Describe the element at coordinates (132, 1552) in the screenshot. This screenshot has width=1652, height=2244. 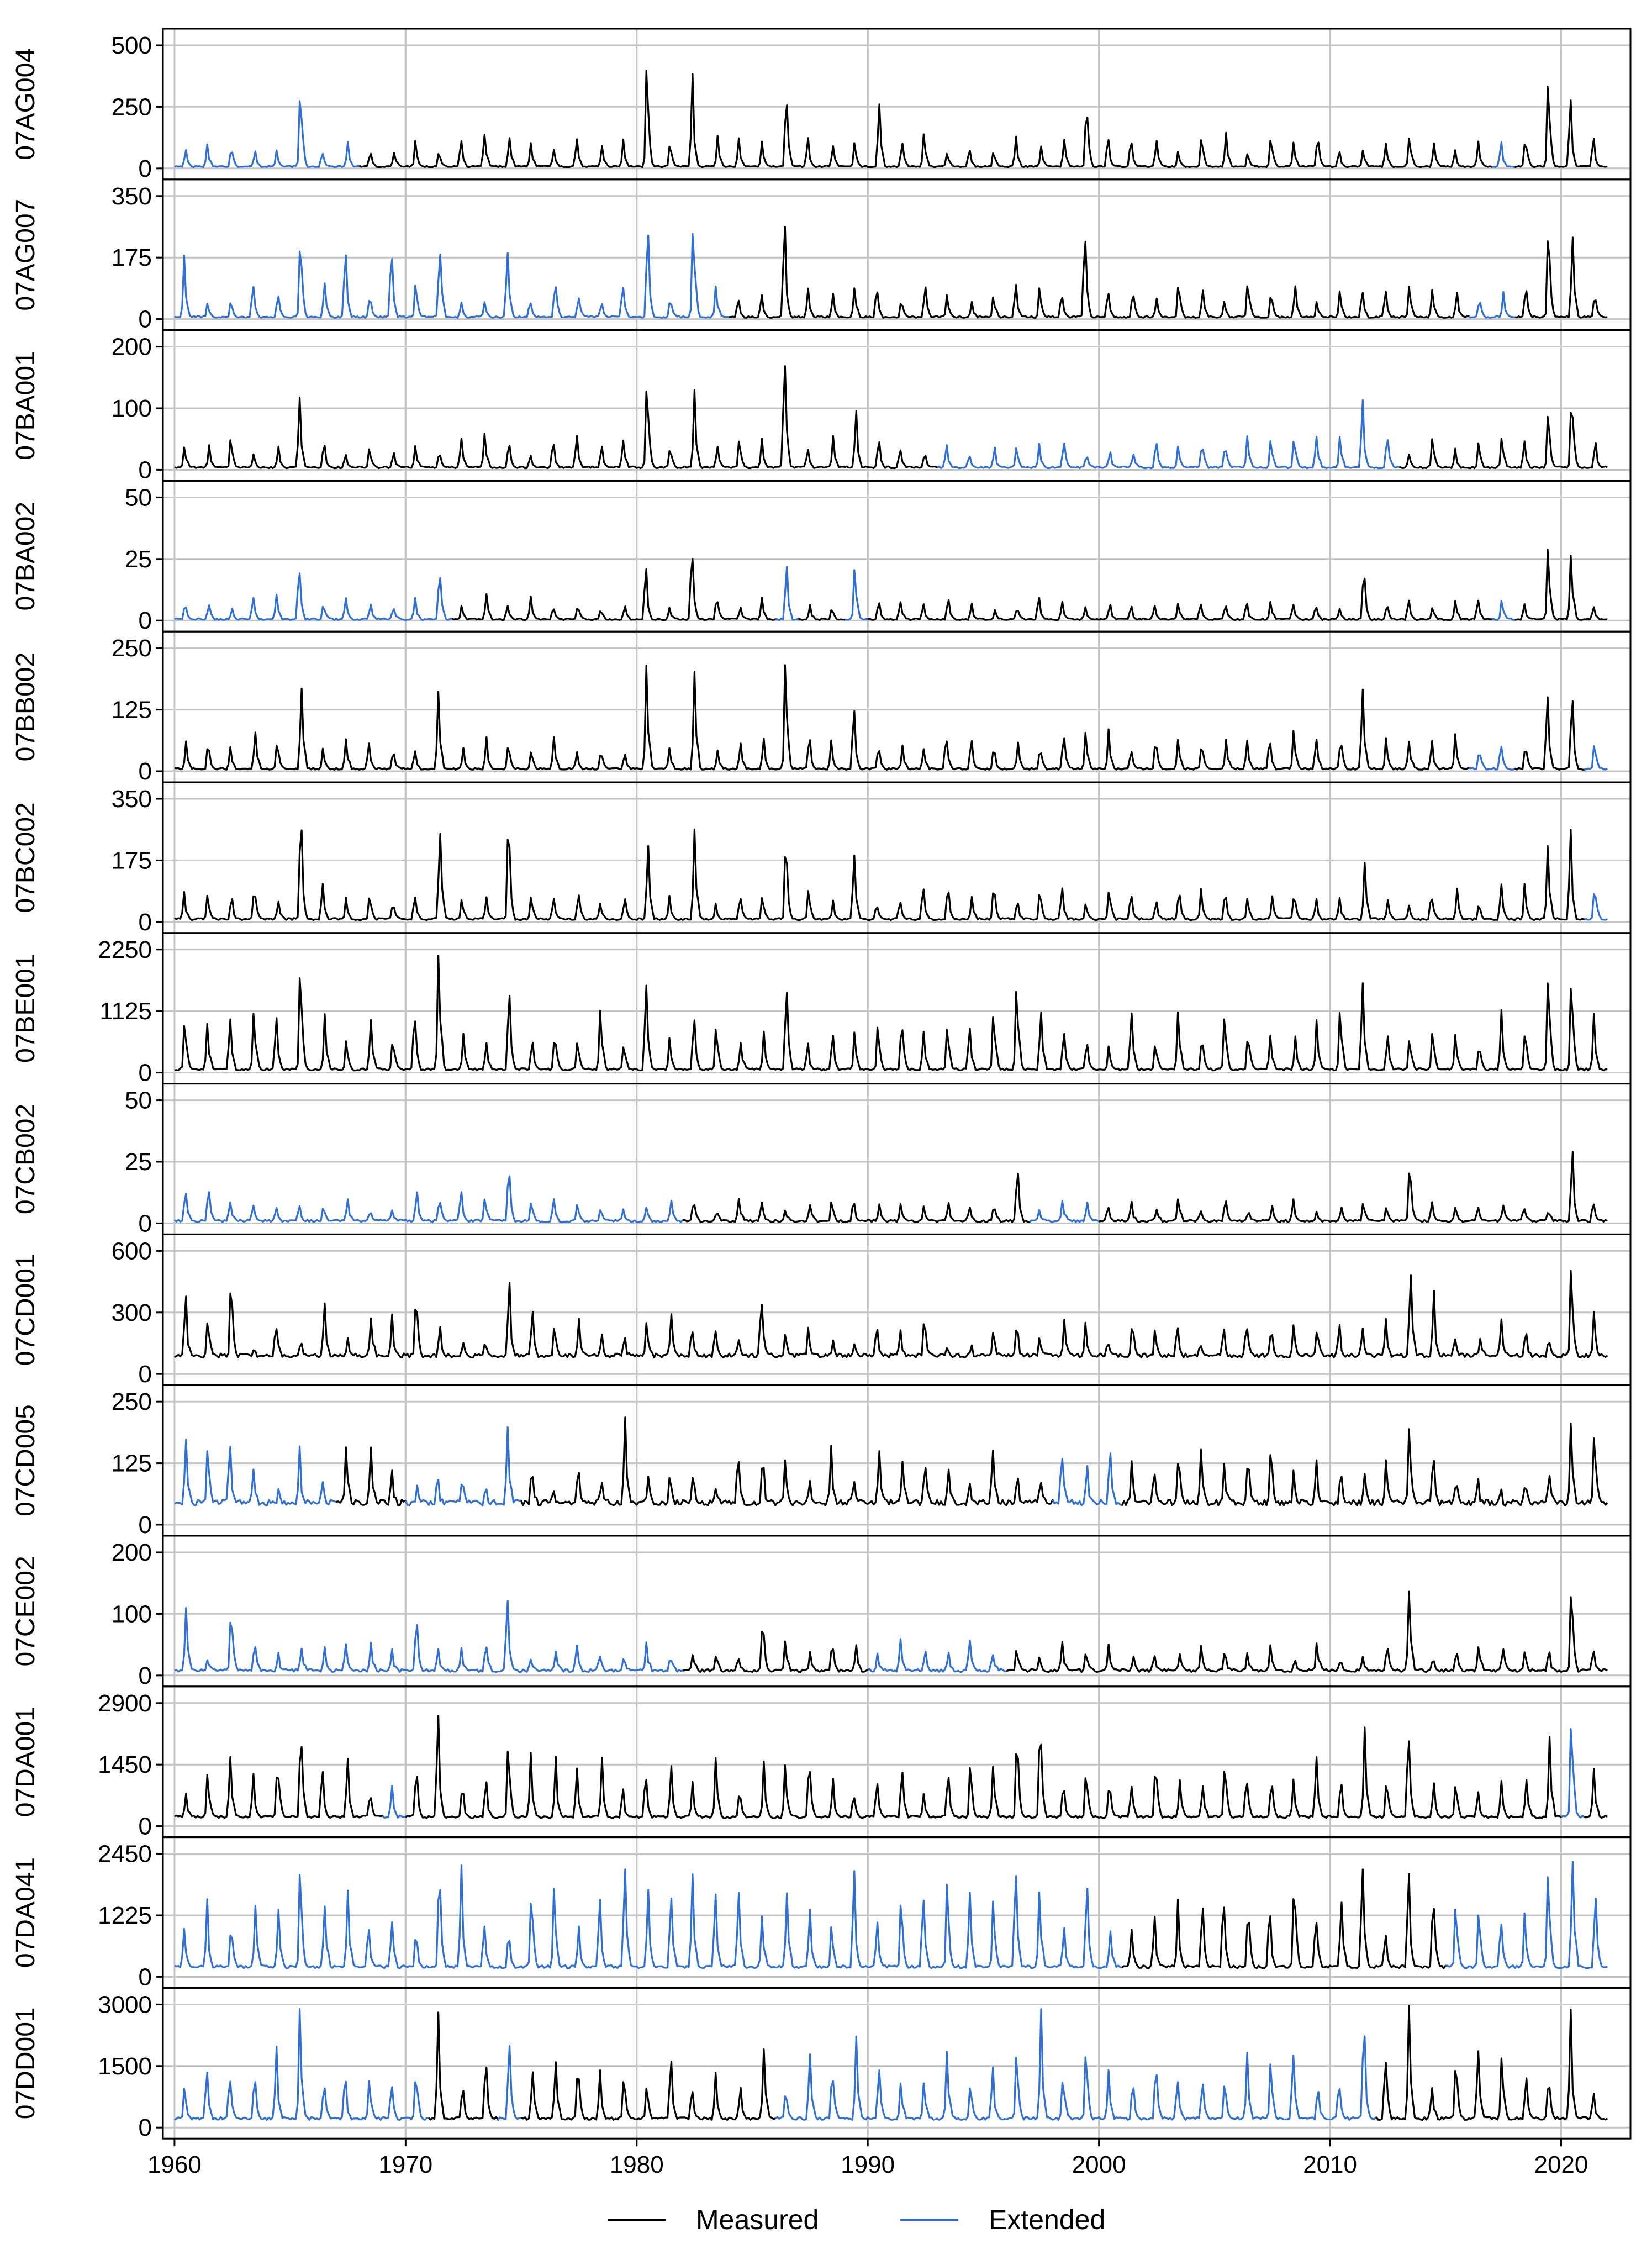
I see `y-tick-label: 200` at that location.